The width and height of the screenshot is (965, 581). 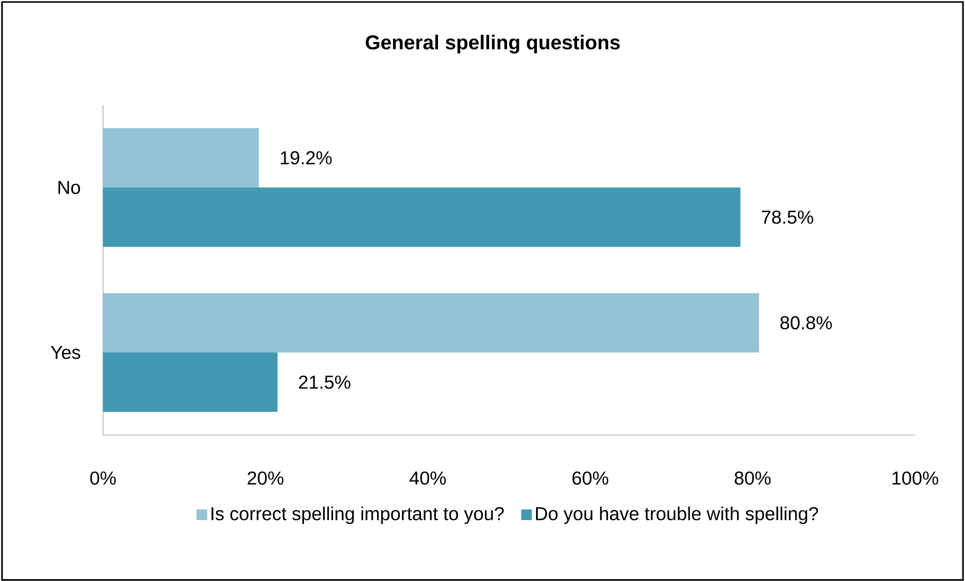 What do you see at coordinates (103, 478) in the screenshot?
I see `x-tick-label: 0%` at bounding box center [103, 478].